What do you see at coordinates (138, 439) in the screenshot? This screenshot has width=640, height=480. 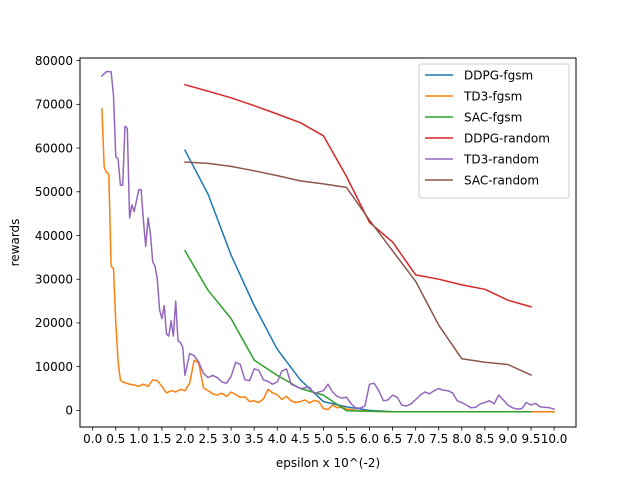 I see `x-tick-label: 1.0` at bounding box center [138, 439].